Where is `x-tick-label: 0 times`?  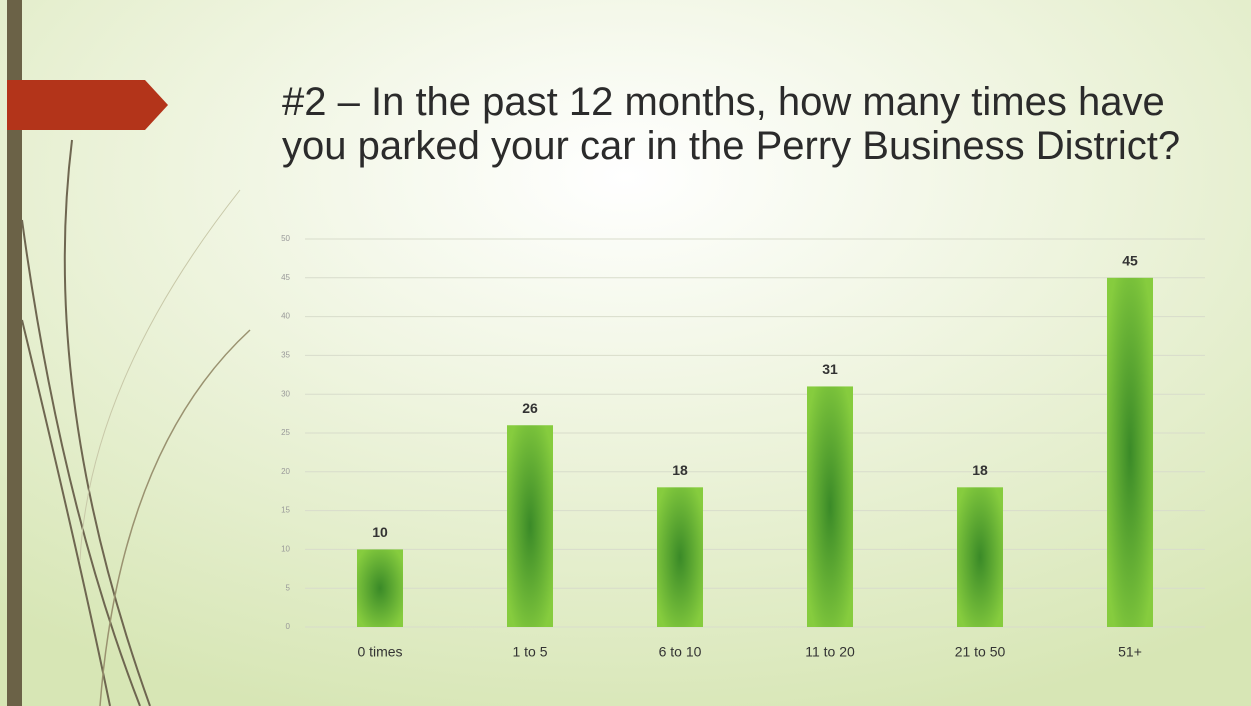
x-tick-label: 0 times is located at coordinates (379, 652).